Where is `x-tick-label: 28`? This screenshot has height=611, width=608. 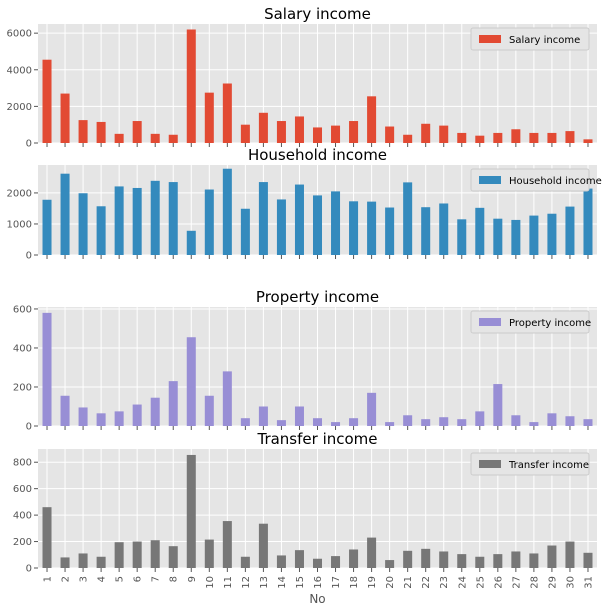
x-tick-label: 28 is located at coordinates (534, 582).